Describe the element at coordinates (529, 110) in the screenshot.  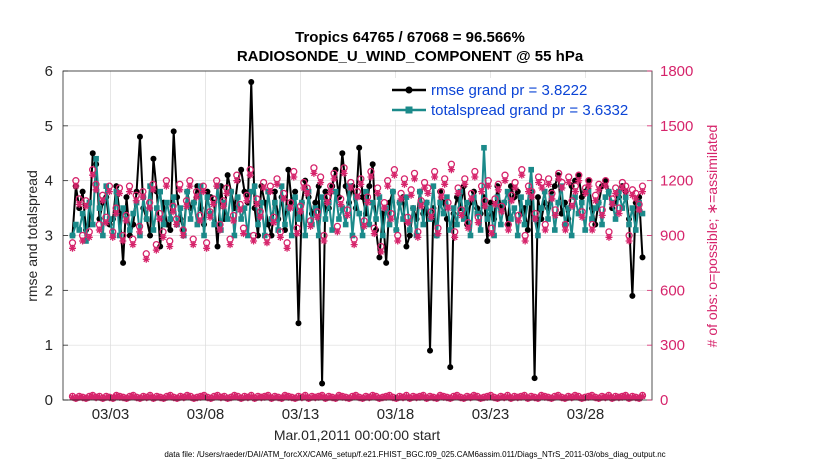
I see `legend-spread-label: totalspread grand pr = 3.6332` at that location.